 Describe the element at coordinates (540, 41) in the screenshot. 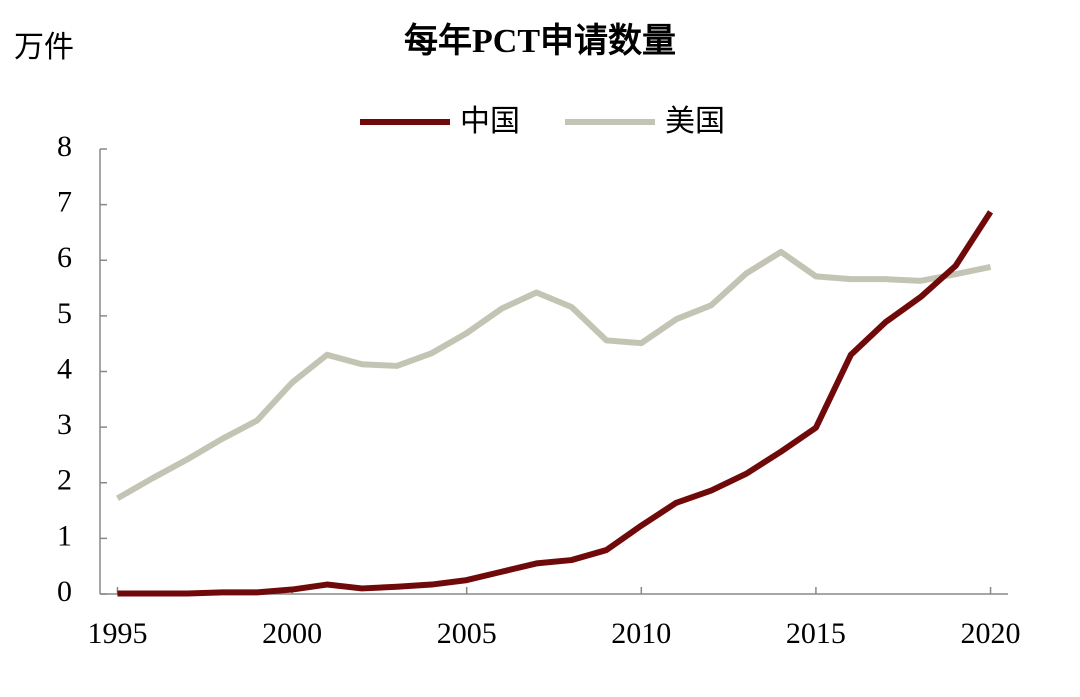

I see `chart-title: 每年PCT申请数量` at that location.